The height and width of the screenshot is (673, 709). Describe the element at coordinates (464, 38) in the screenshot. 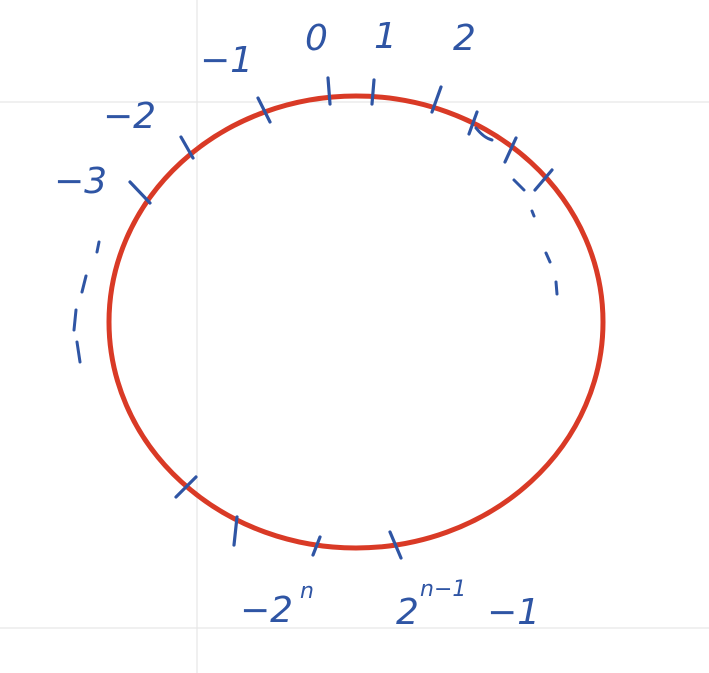

I see `label-two: 2` at that location.